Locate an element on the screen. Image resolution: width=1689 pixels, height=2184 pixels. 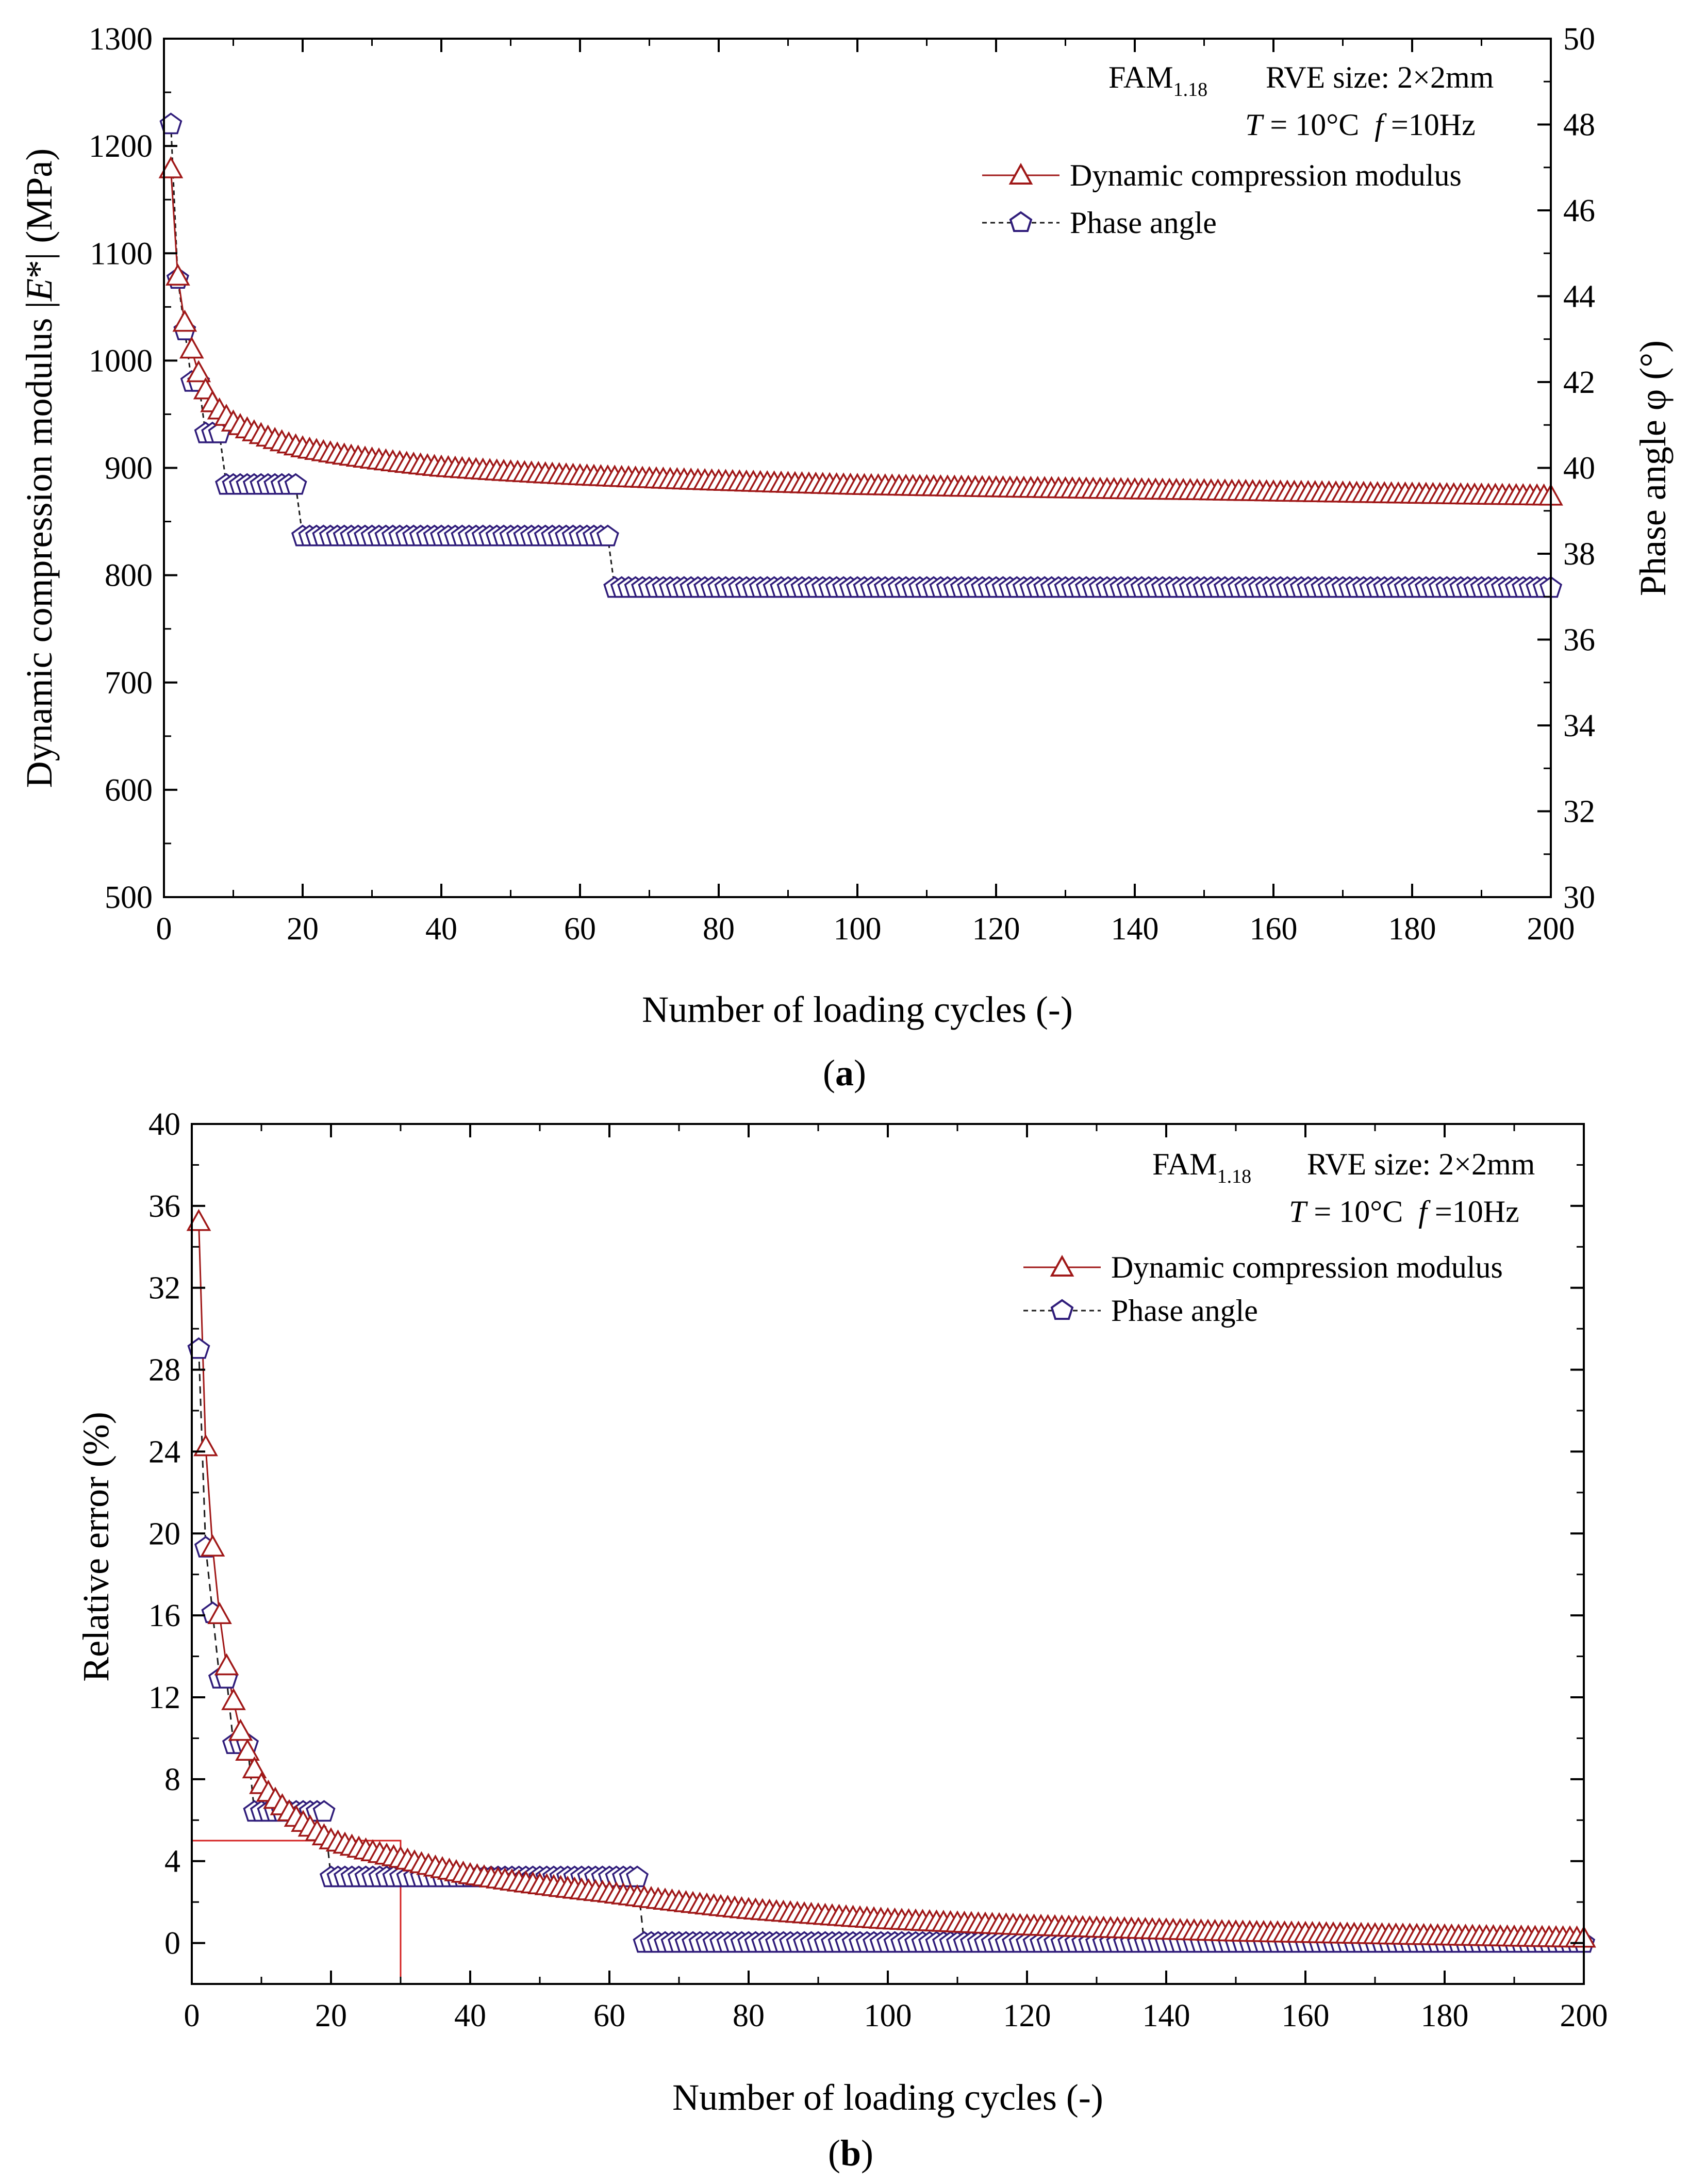
y-left-tick-label: 1300 is located at coordinates (121, 39).